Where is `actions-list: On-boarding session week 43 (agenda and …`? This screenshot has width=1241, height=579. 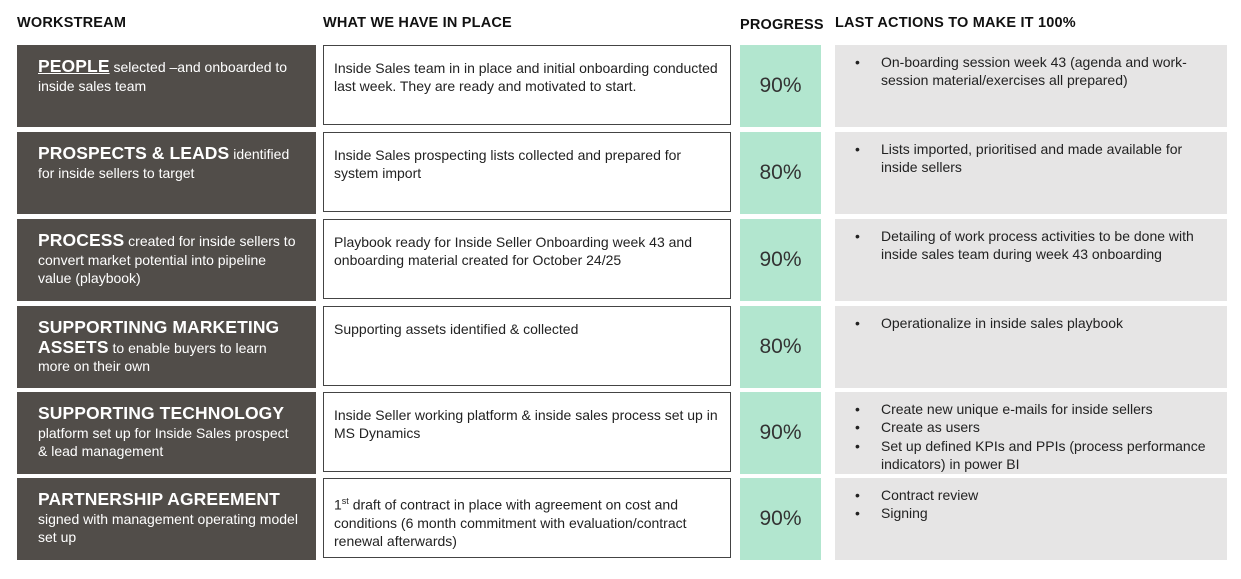 actions-list: On-boarding session week 43 (agenda and … is located at coordinates (1034, 71).